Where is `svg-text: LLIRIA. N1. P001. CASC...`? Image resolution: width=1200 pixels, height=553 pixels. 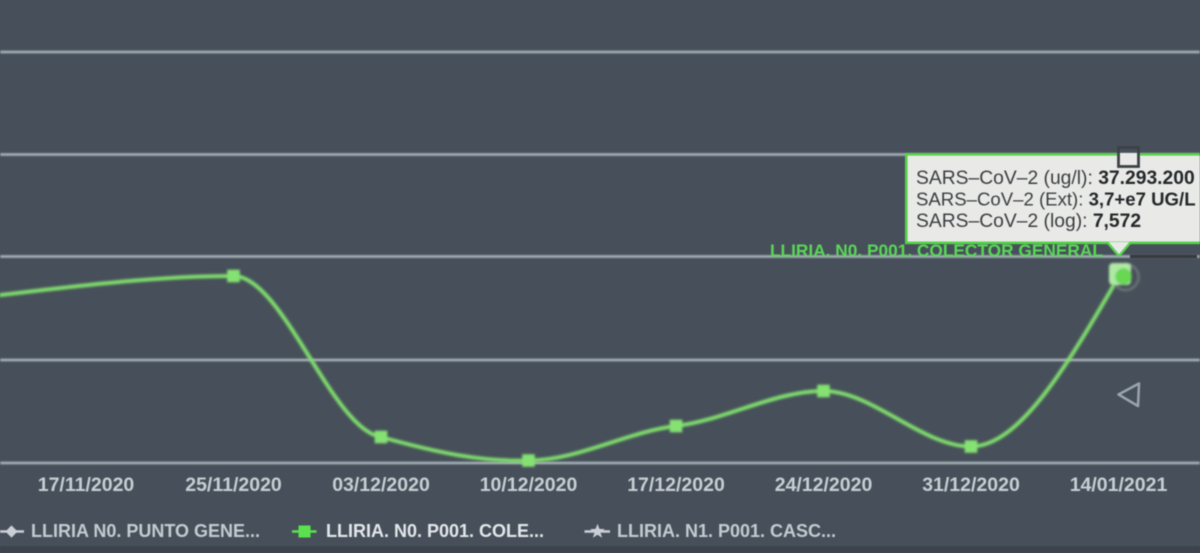
svg-text: LLIRIA. N1. P001. CASC... is located at coordinates (726, 531).